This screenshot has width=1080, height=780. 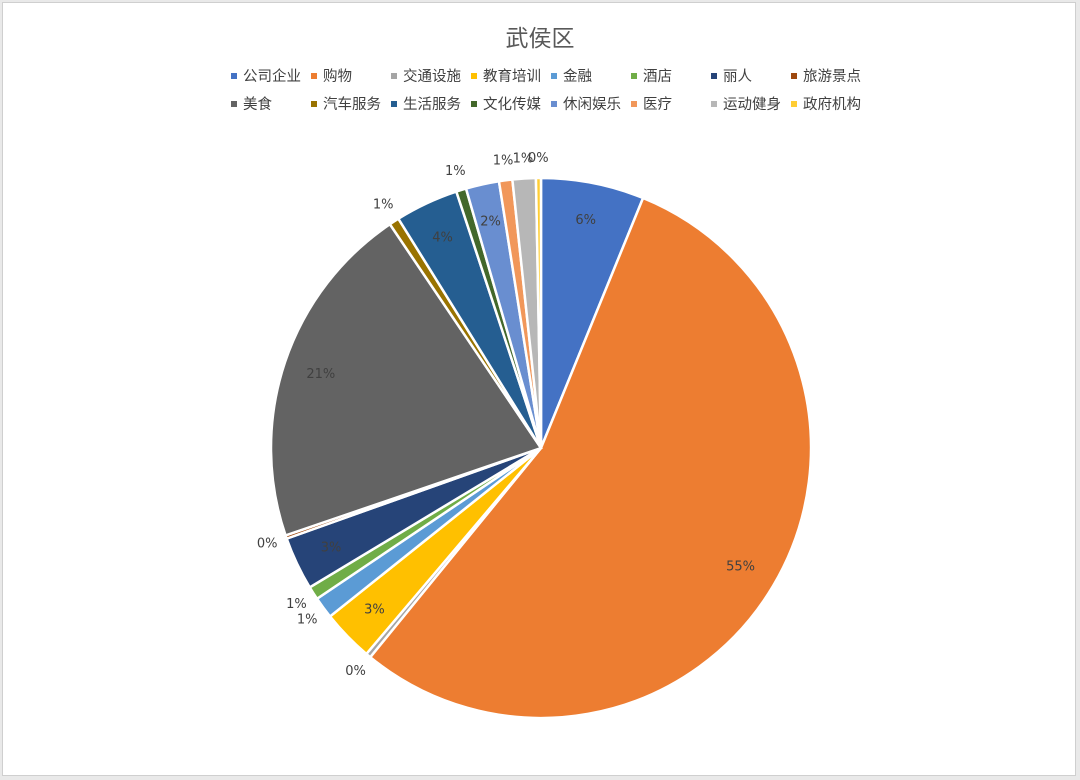 I want to click on legend-item: 医疗, so click(x=671, y=103).